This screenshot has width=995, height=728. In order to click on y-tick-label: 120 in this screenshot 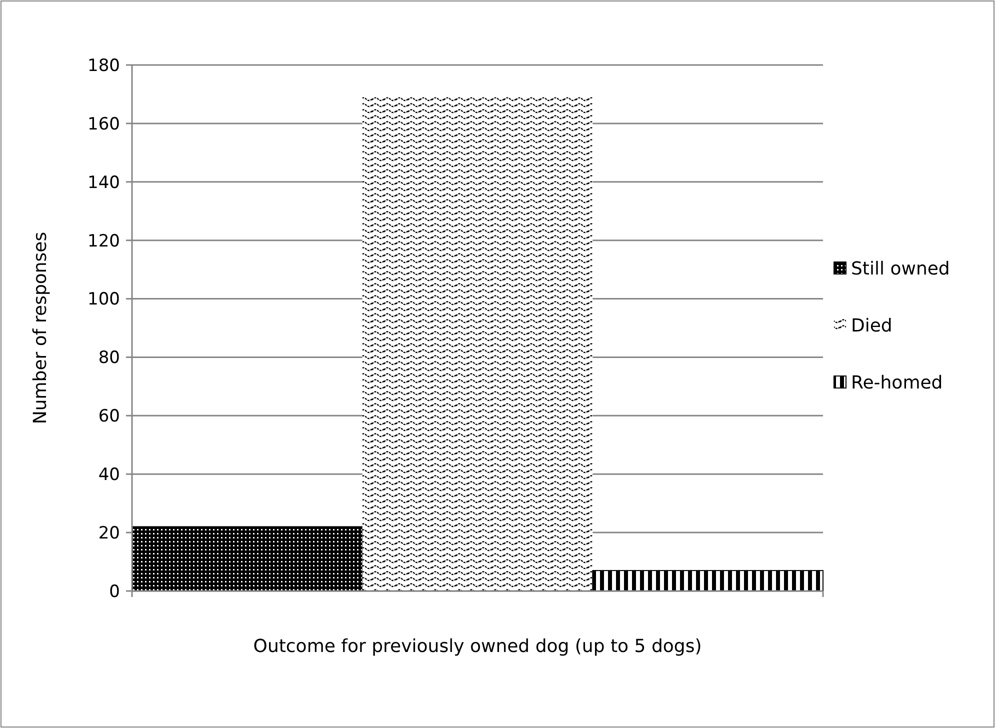, I will do `click(104, 241)`.